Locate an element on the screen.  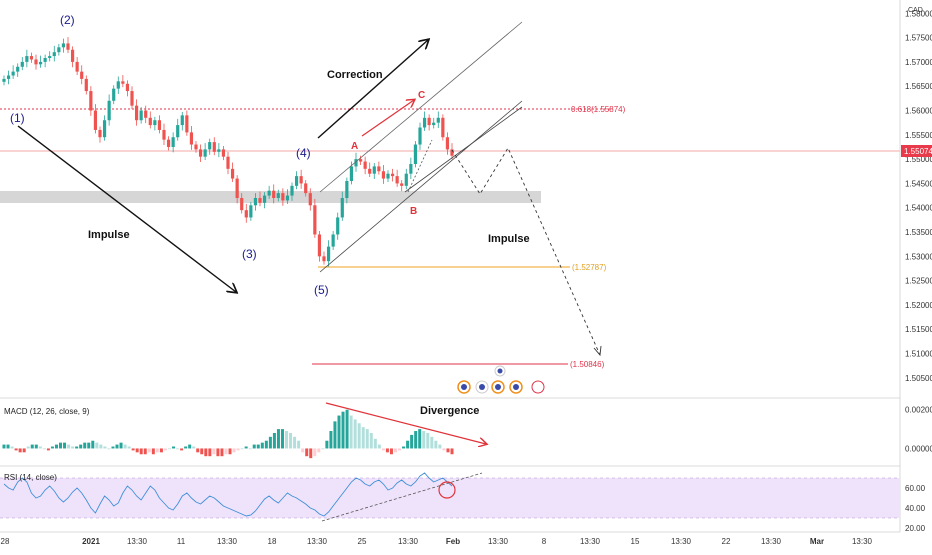
price-tick-label: 1.50500 is located at coordinates (918, 378).